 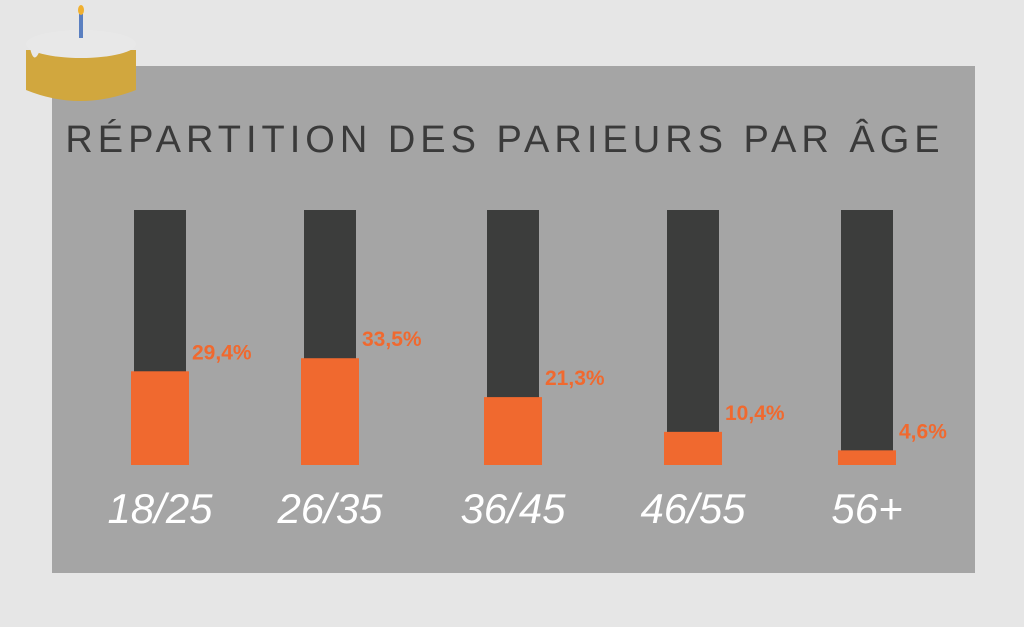 What do you see at coordinates (160, 508) in the screenshot?
I see `x-tick-label: 18/25` at bounding box center [160, 508].